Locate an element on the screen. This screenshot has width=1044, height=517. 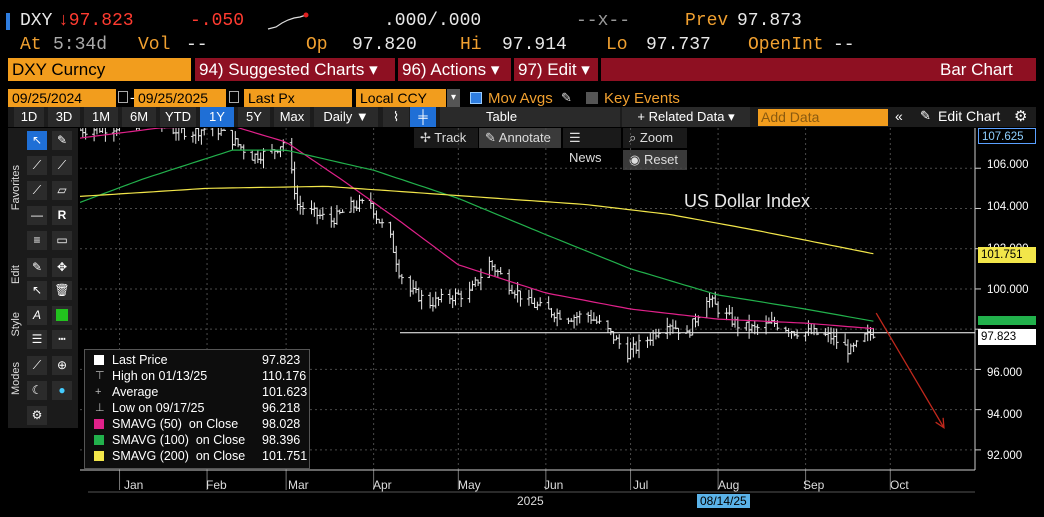
text-icon: R is located at coordinates (62, 215).